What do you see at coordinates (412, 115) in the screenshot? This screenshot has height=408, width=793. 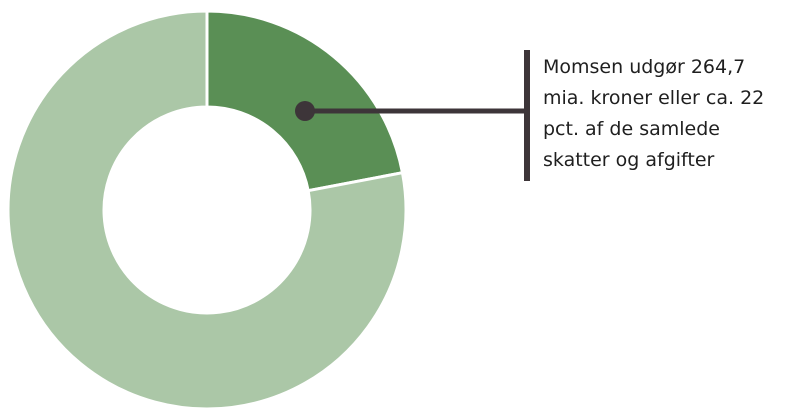 I see `annotation-callout` at bounding box center [412, 115].